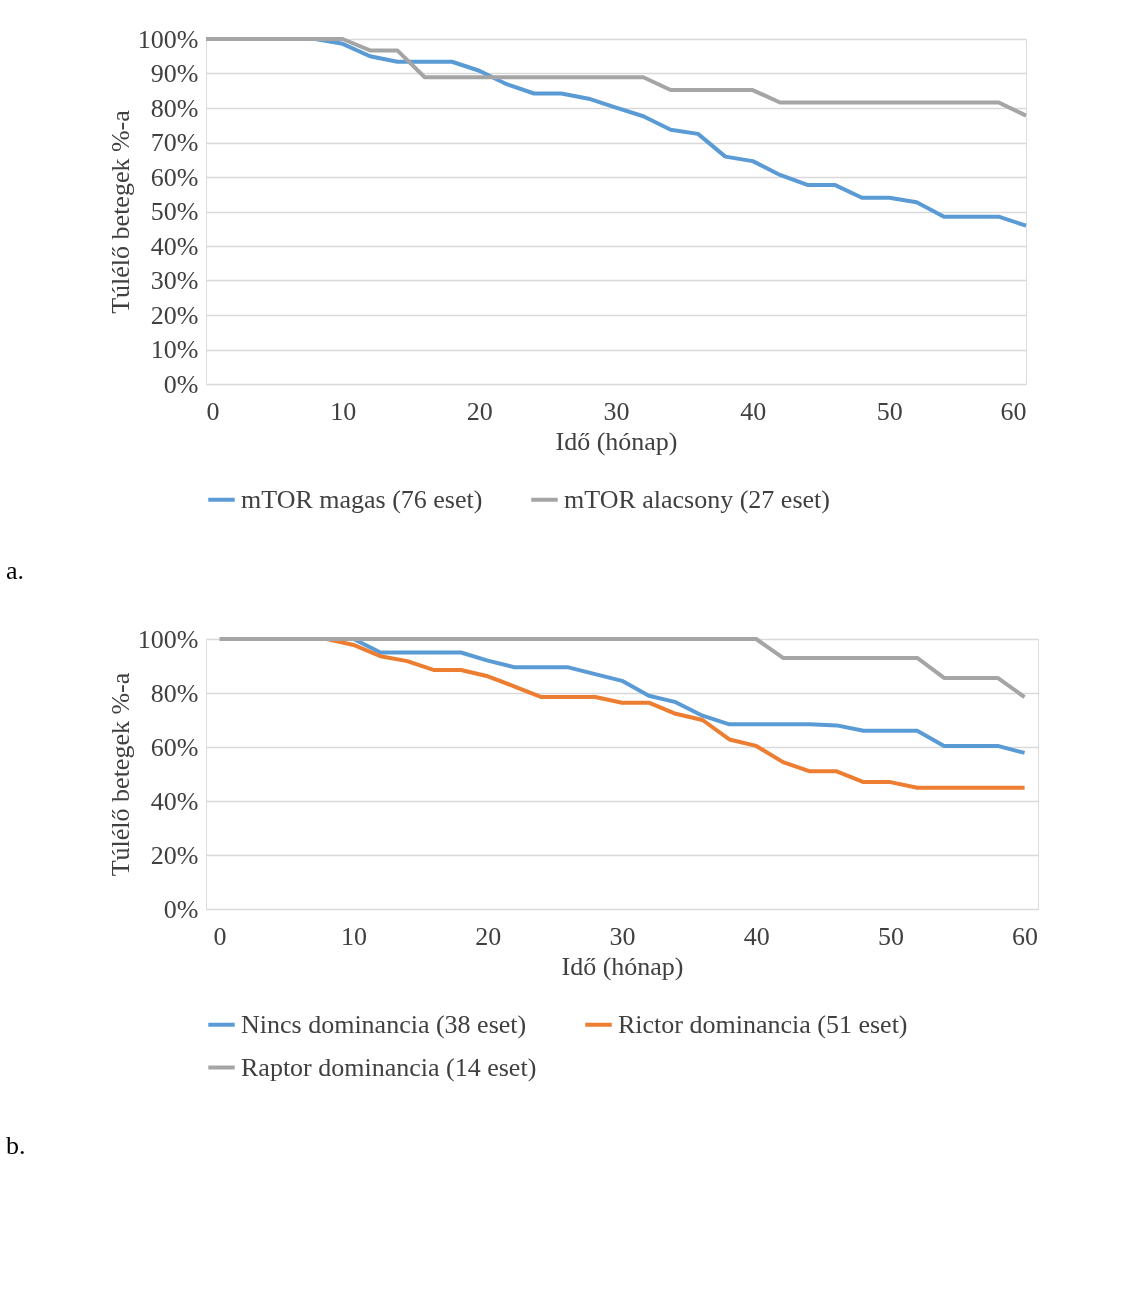 The height and width of the screenshot is (1296, 1126). I want to click on y-tick-label: 30%, so click(174, 280).